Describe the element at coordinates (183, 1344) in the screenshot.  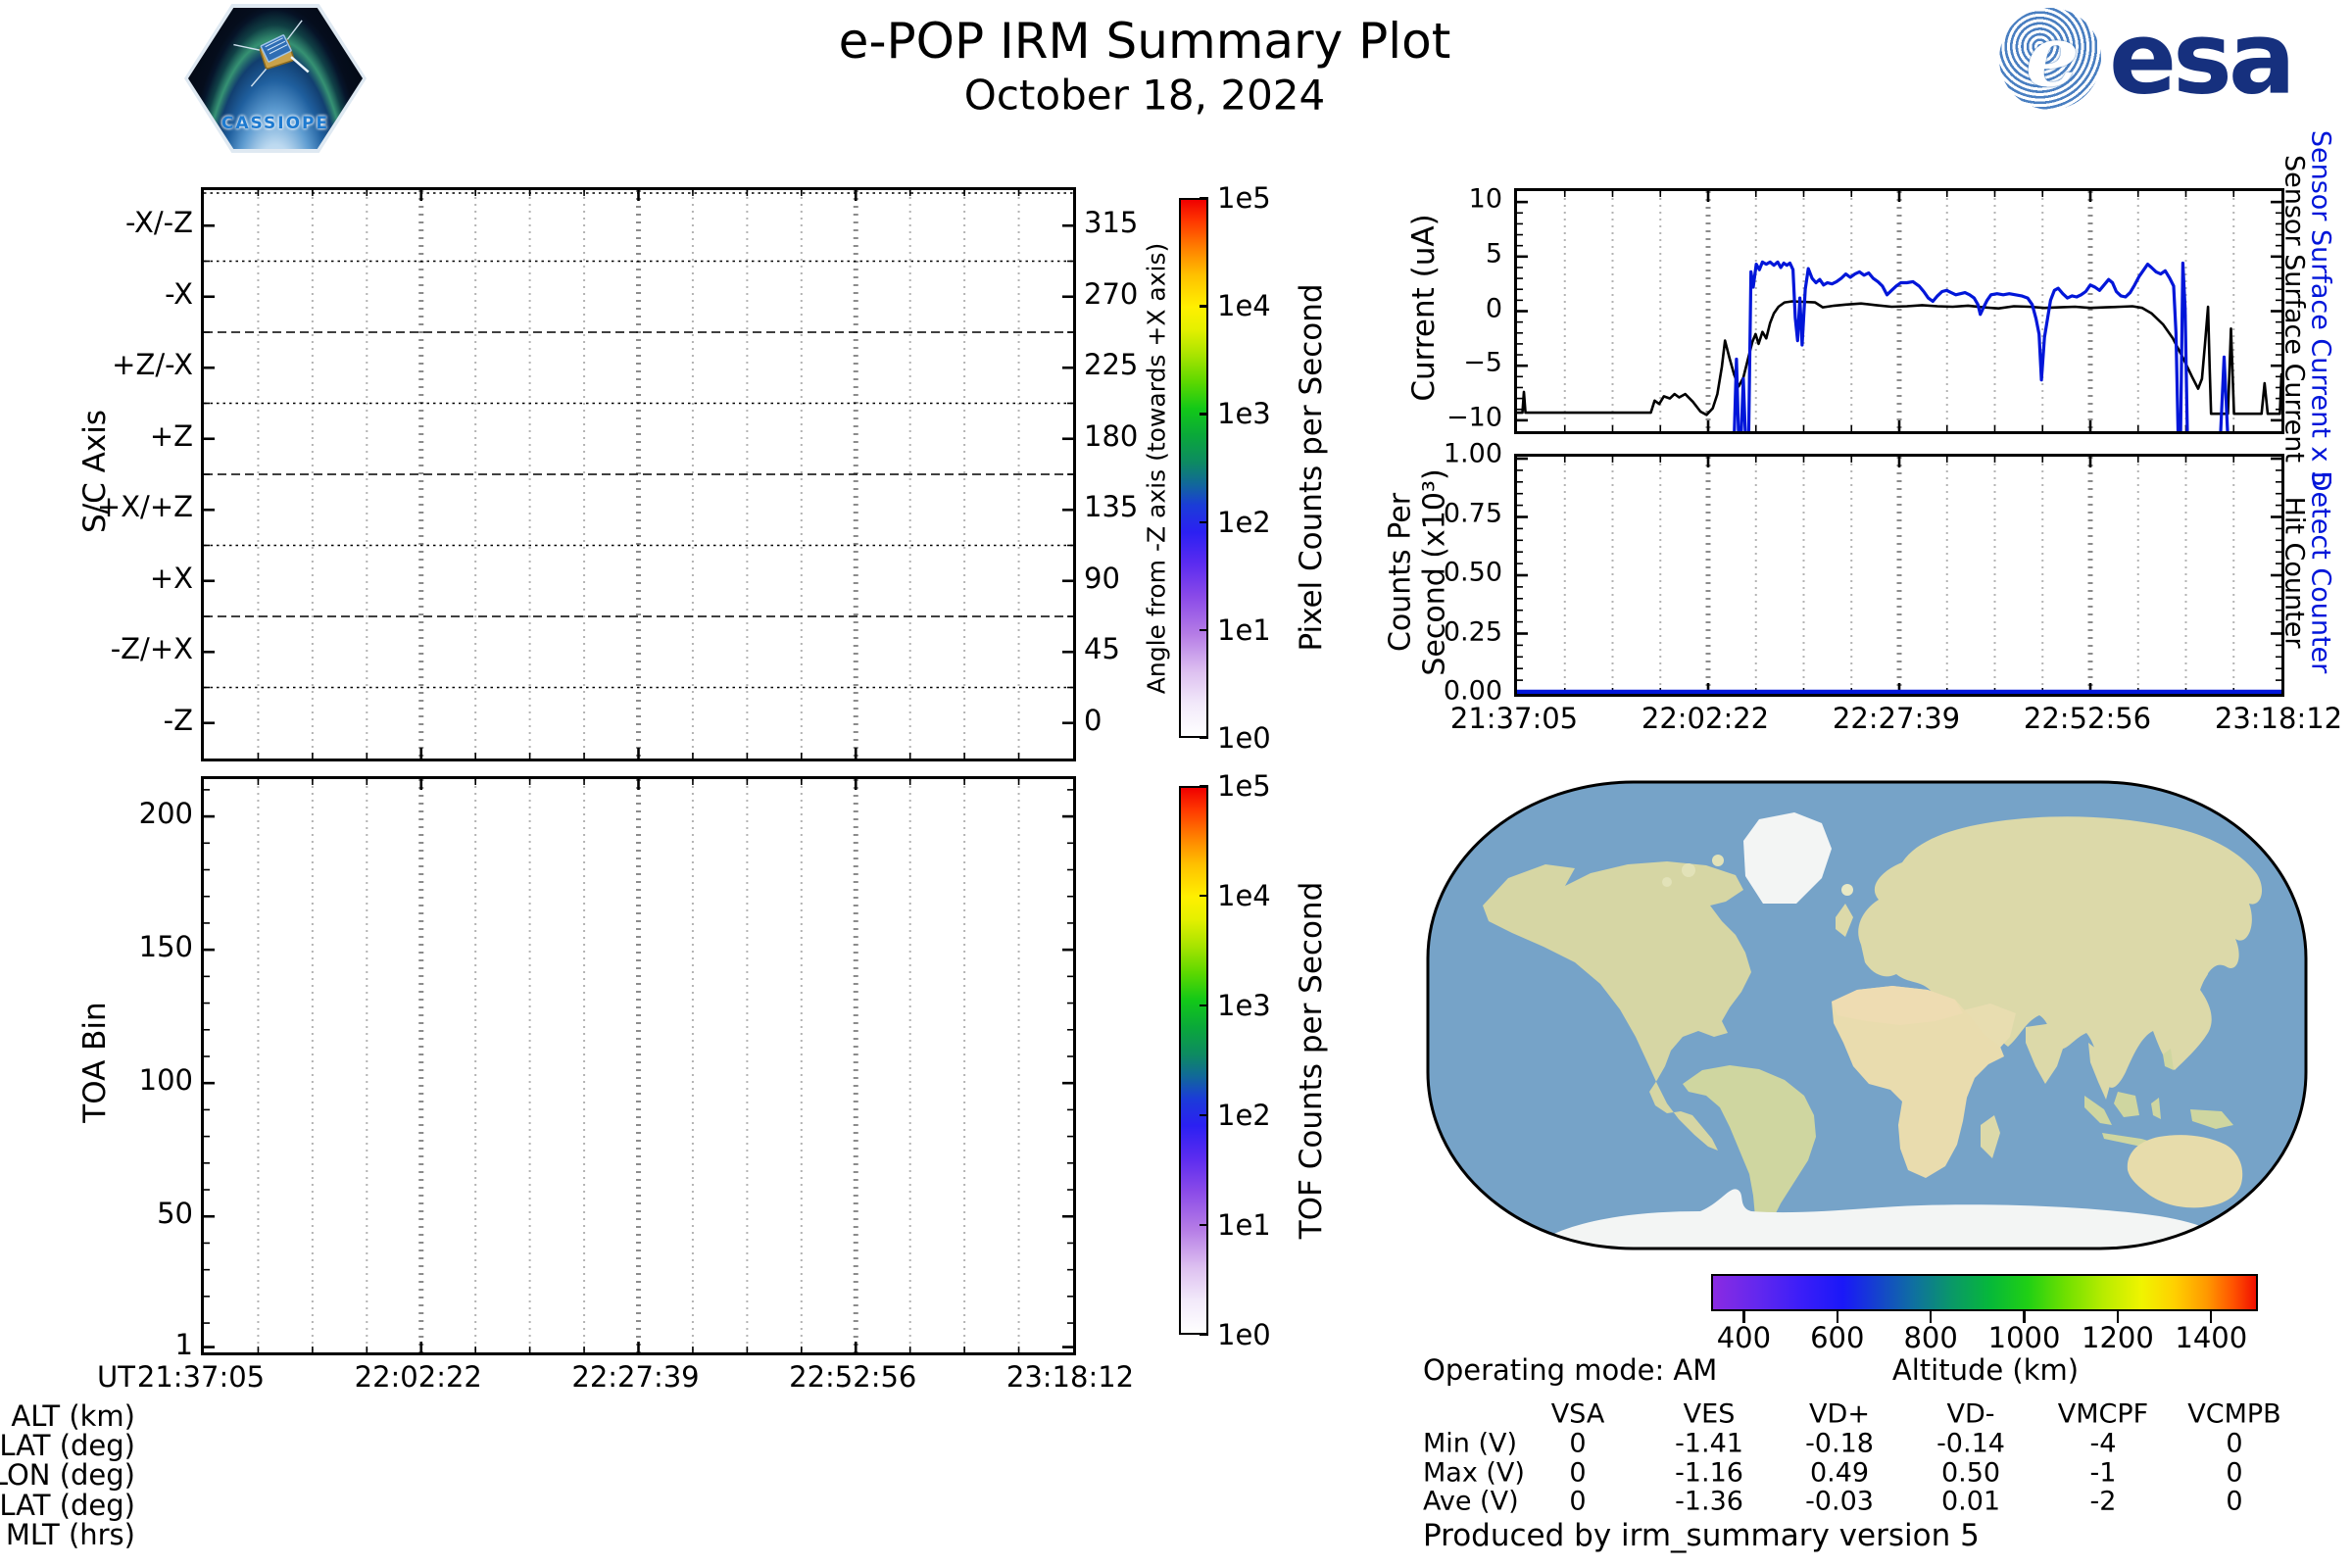
I see `toa-ytick-label: 1` at that location.